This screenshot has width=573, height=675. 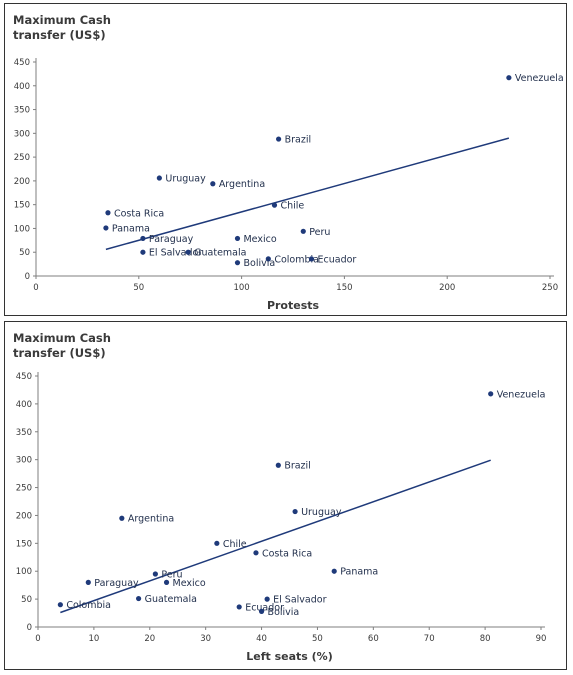 What do you see at coordinates (159, 178) in the screenshot?
I see `data-point-uruguay` at bounding box center [159, 178].